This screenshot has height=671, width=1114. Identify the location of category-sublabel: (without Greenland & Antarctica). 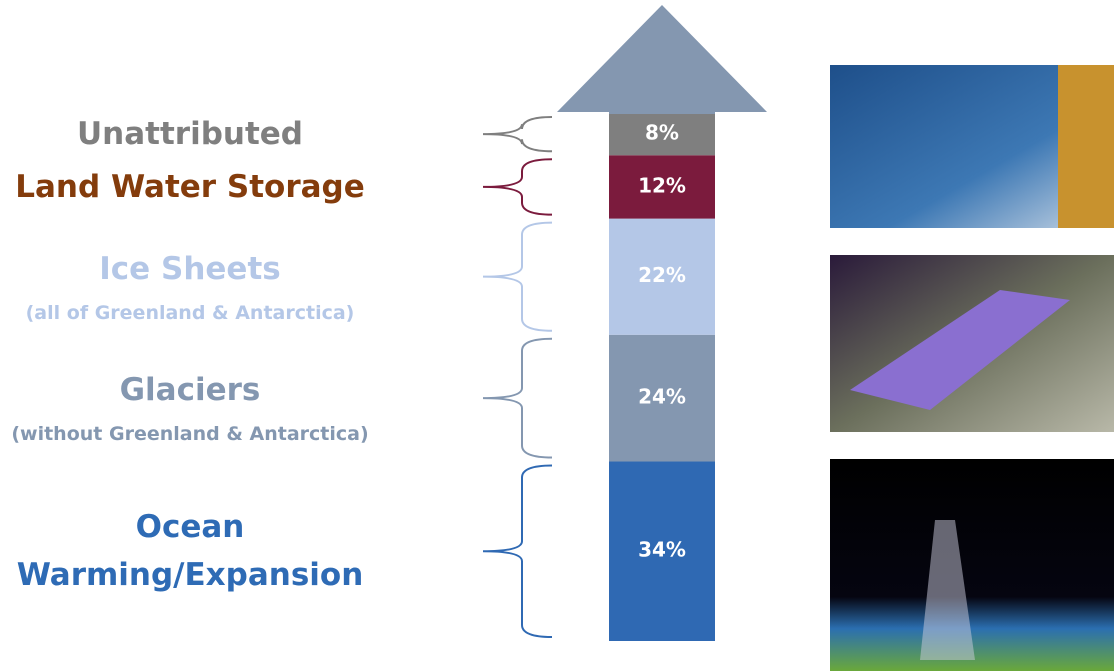
(190, 434).